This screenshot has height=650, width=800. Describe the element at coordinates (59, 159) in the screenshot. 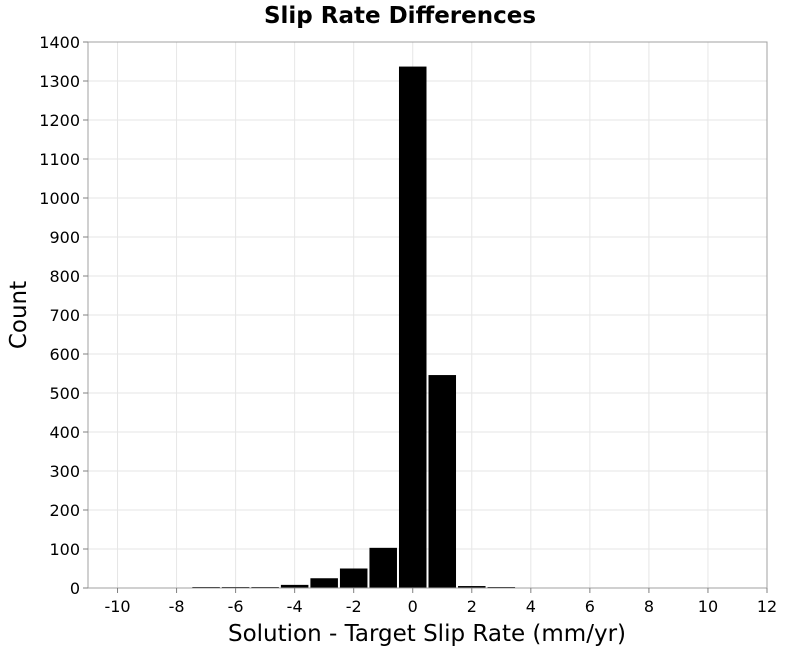

I see `y-tick-label: 1100` at that location.